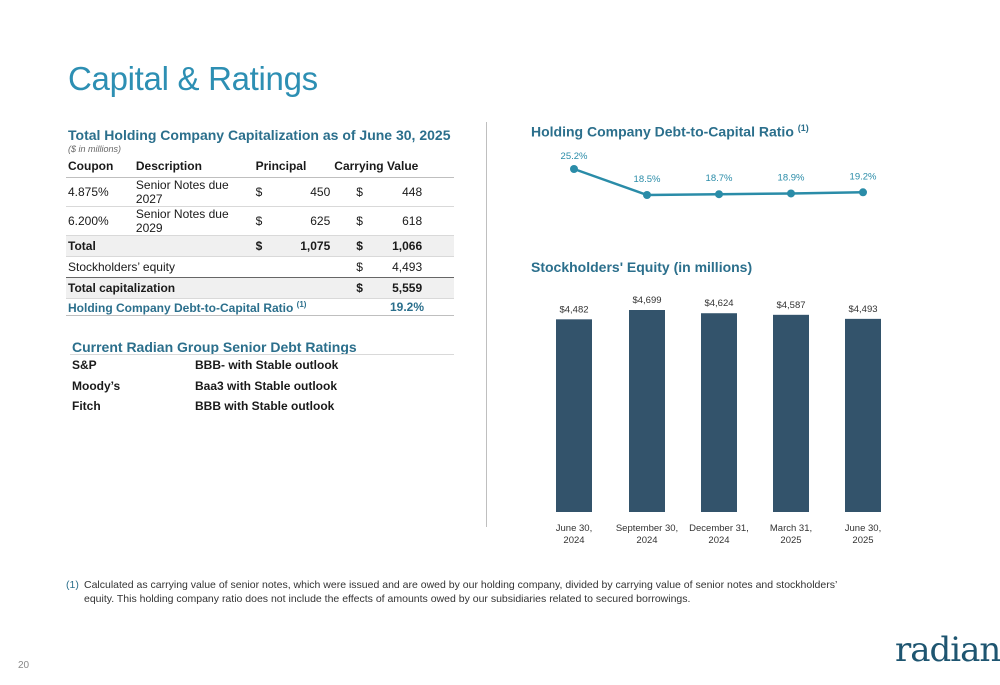 The width and height of the screenshot is (1000, 685). What do you see at coordinates (160, 267) in the screenshot?
I see `equity-label: Stockholders’ equity` at bounding box center [160, 267].